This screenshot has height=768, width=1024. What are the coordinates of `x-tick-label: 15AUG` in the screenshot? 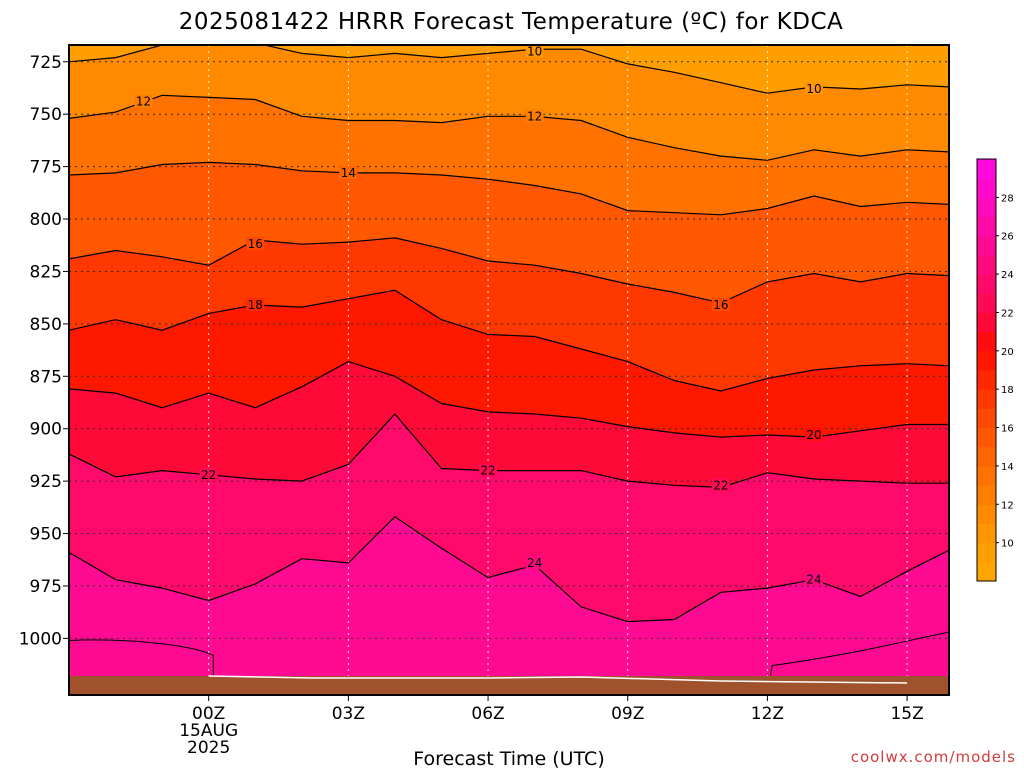 It's located at (208, 731).